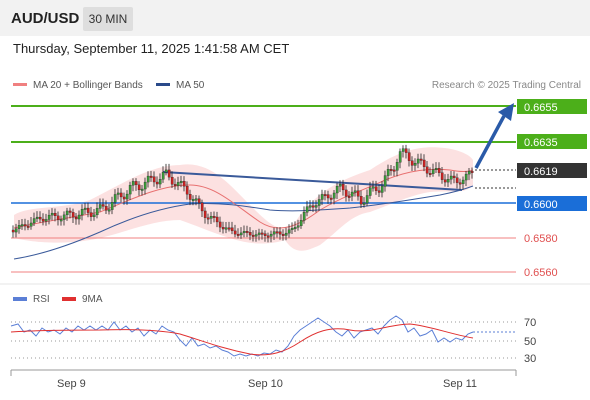  What do you see at coordinates (541, 239) in the screenshot?
I see `price-text-0.6580: 0.6580` at bounding box center [541, 239].